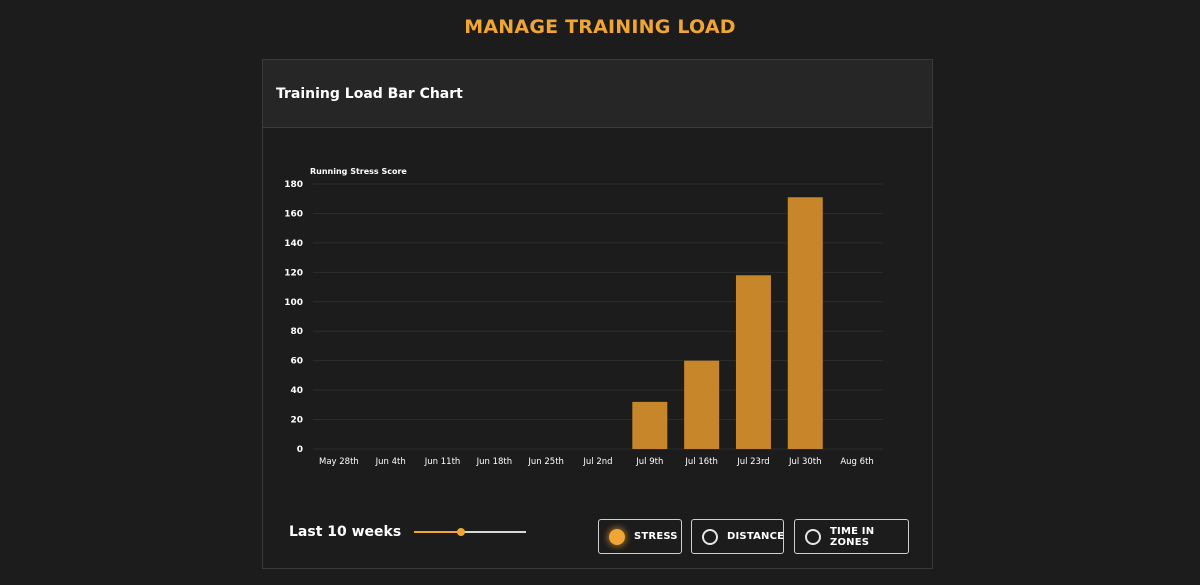 The image size is (1200, 585). Describe the element at coordinates (442, 462) in the screenshot. I see `x-tick-label: Jun 11th` at that location.